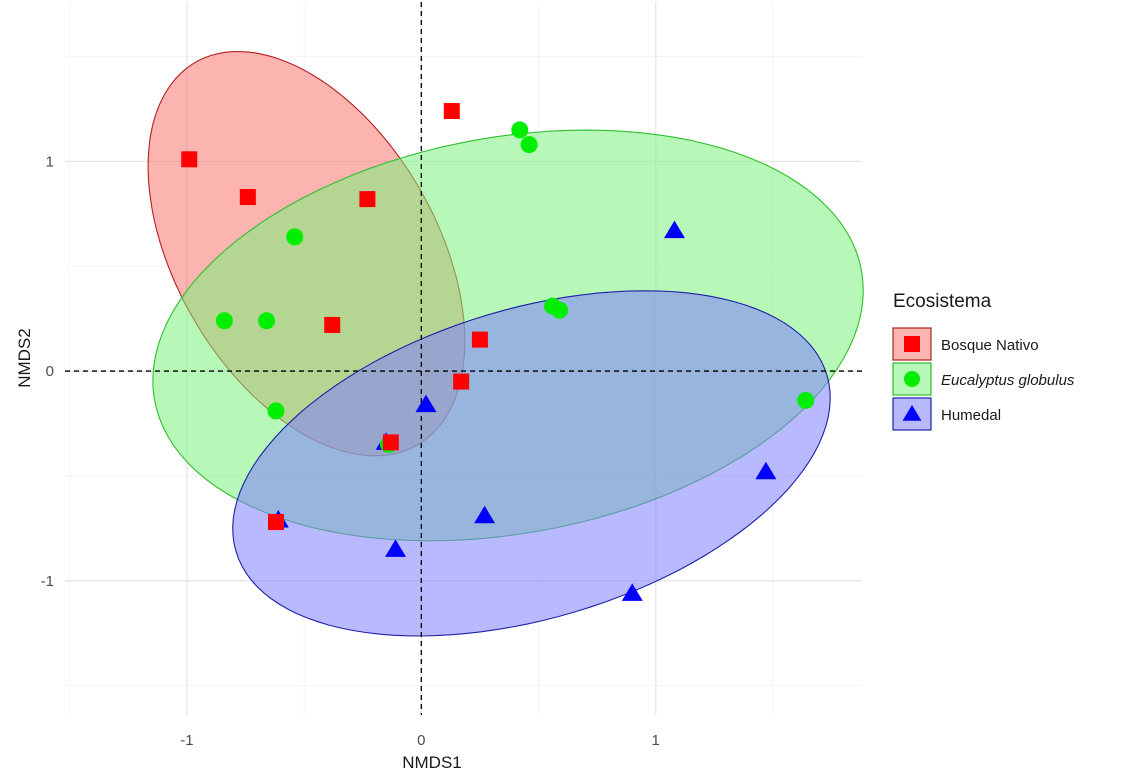 The height and width of the screenshot is (781, 1128). What do you see at coordinates (186, 740) in the screenshot?
I see `x-tick-label: -1` at bounding box center [186, 740].